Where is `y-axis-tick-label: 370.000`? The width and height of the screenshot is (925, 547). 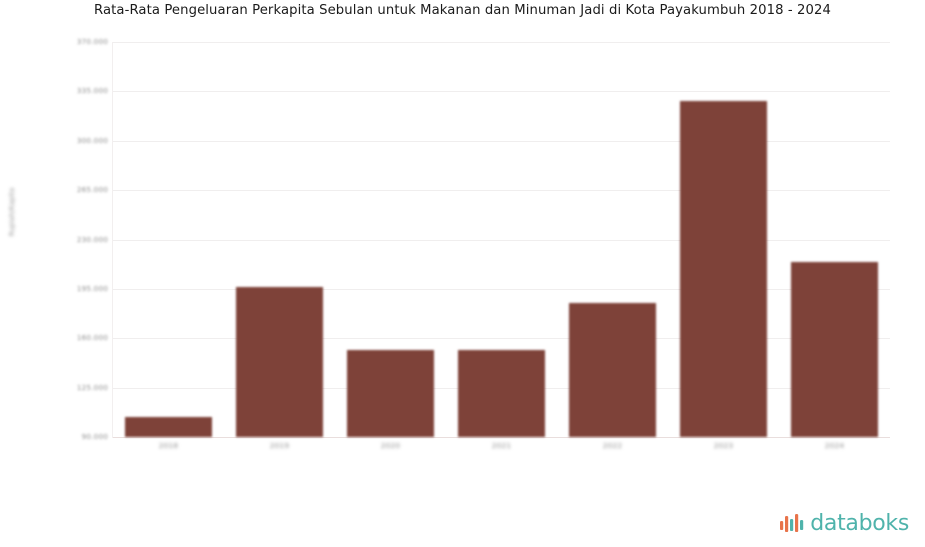
y-axis-tick-label: 370.000 is located at coordinates (92, 41).